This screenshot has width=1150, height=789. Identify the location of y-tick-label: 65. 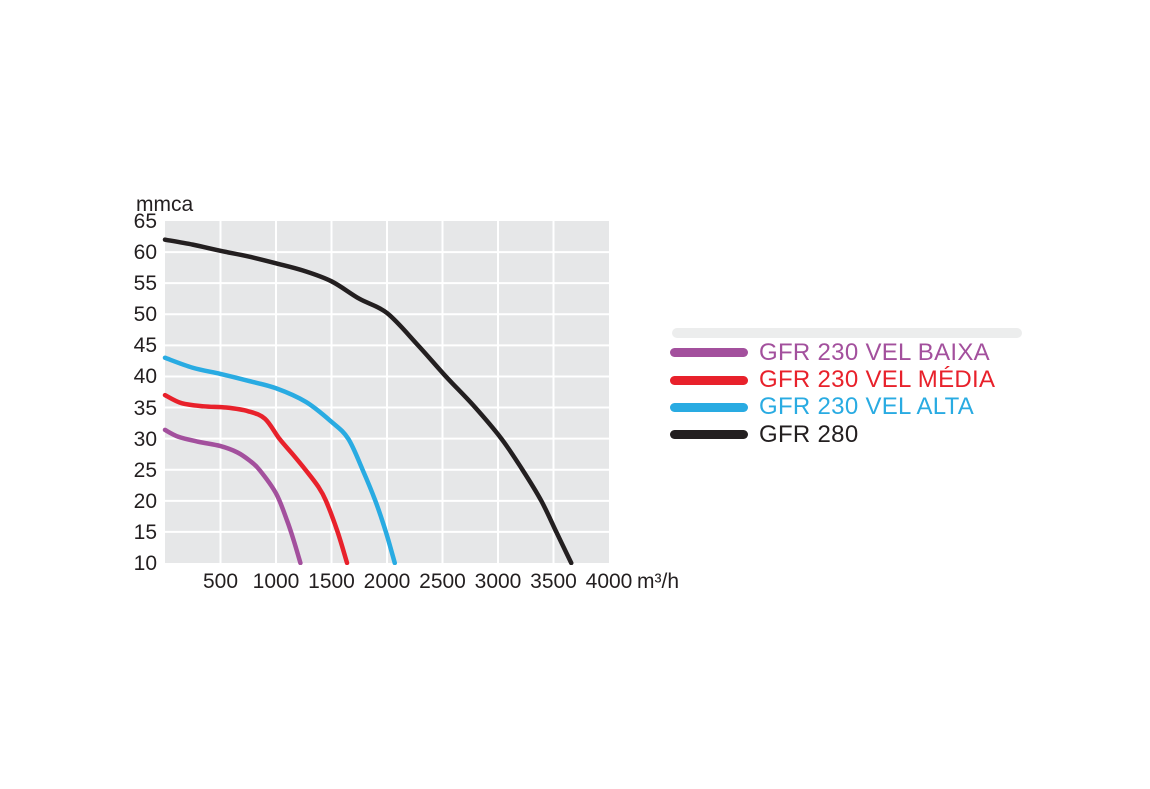
(145, 221).